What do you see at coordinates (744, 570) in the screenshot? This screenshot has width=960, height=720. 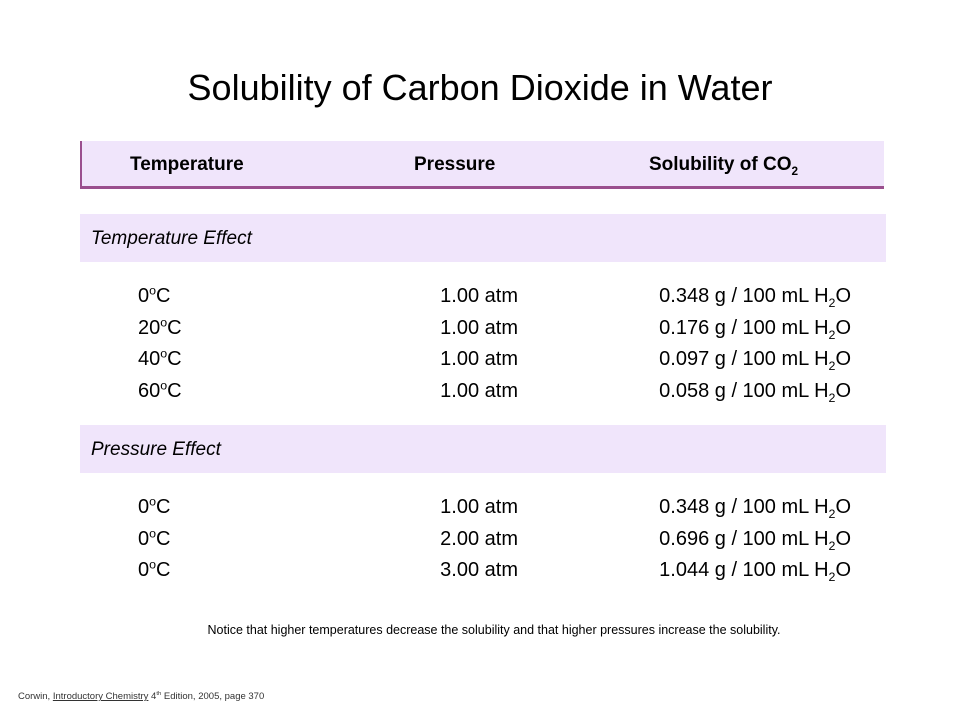 I see `sol-value: 1.044 g / 100 mL H` at bounding box center [744, 570].